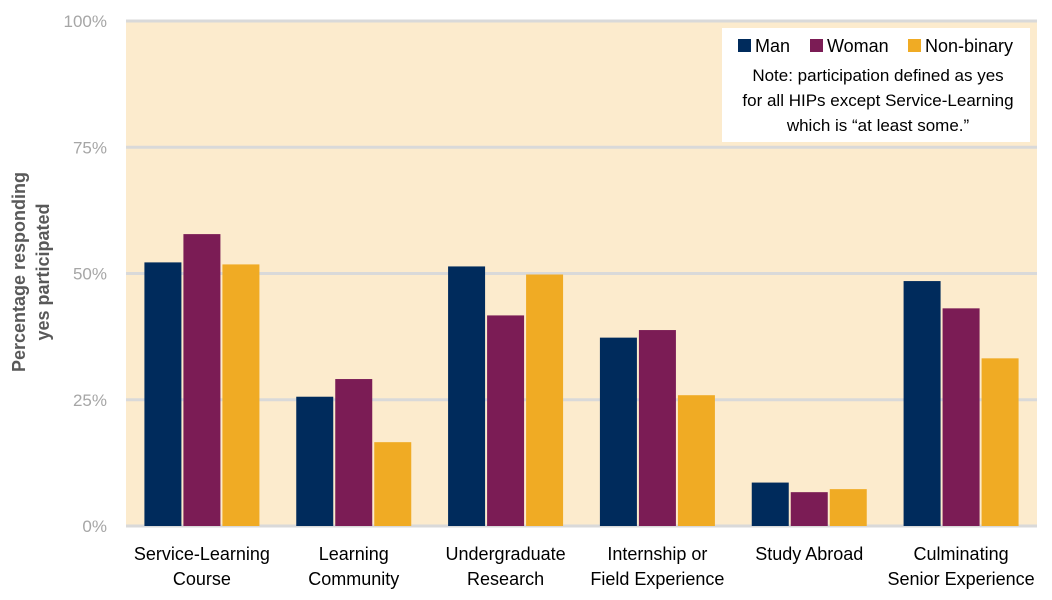 Image resolution: width=1052 pixels, height=600 pixels. What do you see at coordinates (961, 579) in the screenshot?
I see `category-label-line: Senior Experience` at bounding box center [961, 579].